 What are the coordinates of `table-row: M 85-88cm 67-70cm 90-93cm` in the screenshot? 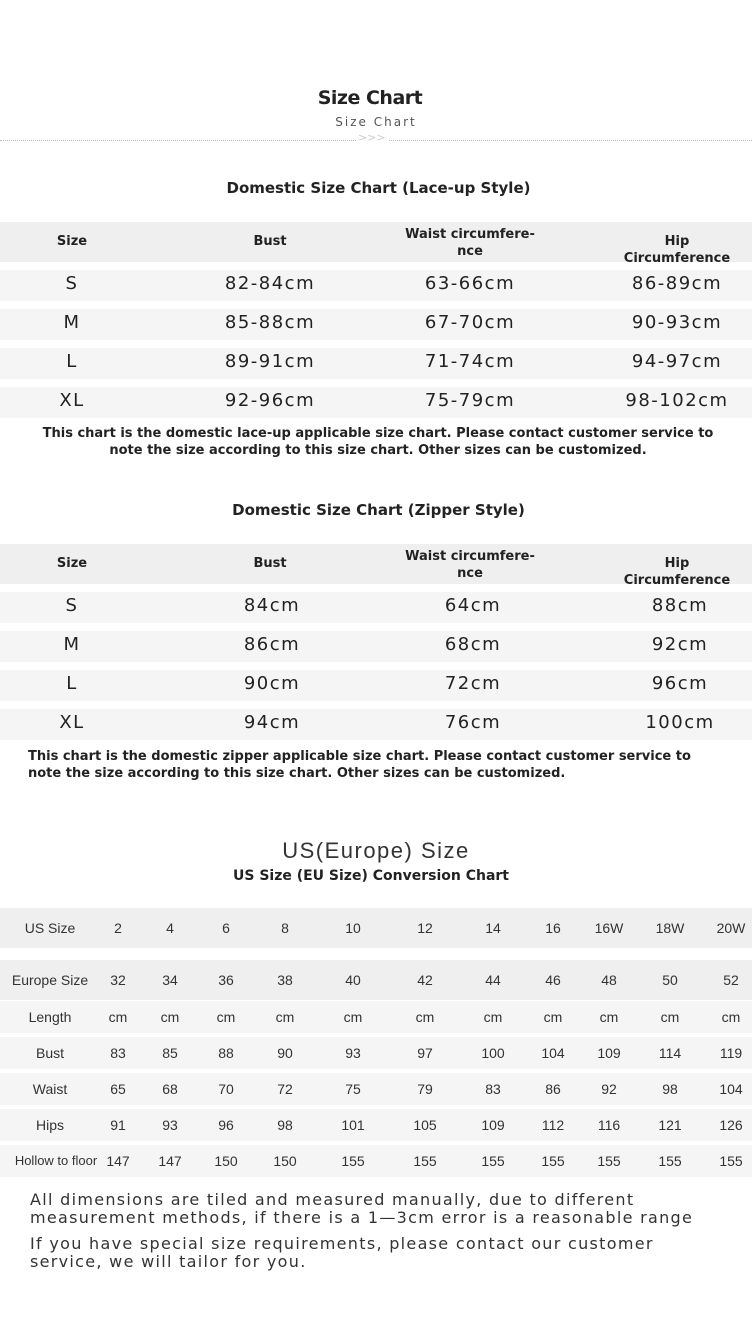 It's located at (376, 324).